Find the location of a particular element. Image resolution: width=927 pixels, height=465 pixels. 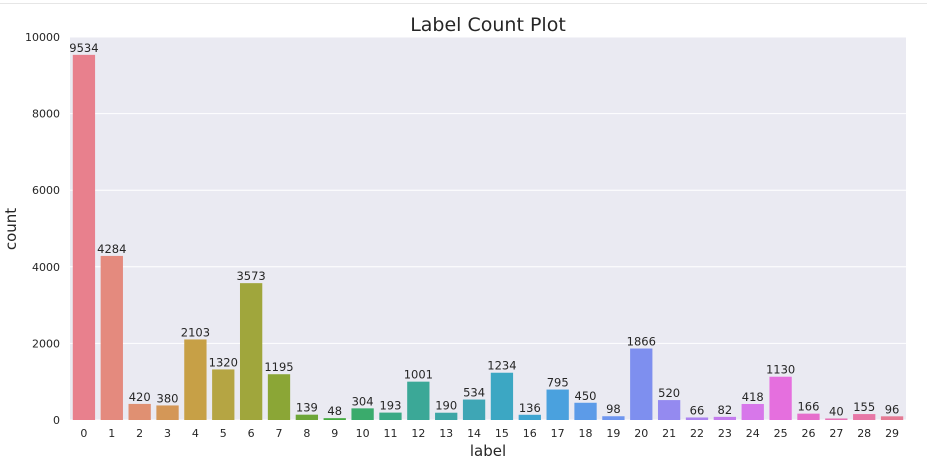

bar-value-label: 380 is located at coordinates (168, 398).